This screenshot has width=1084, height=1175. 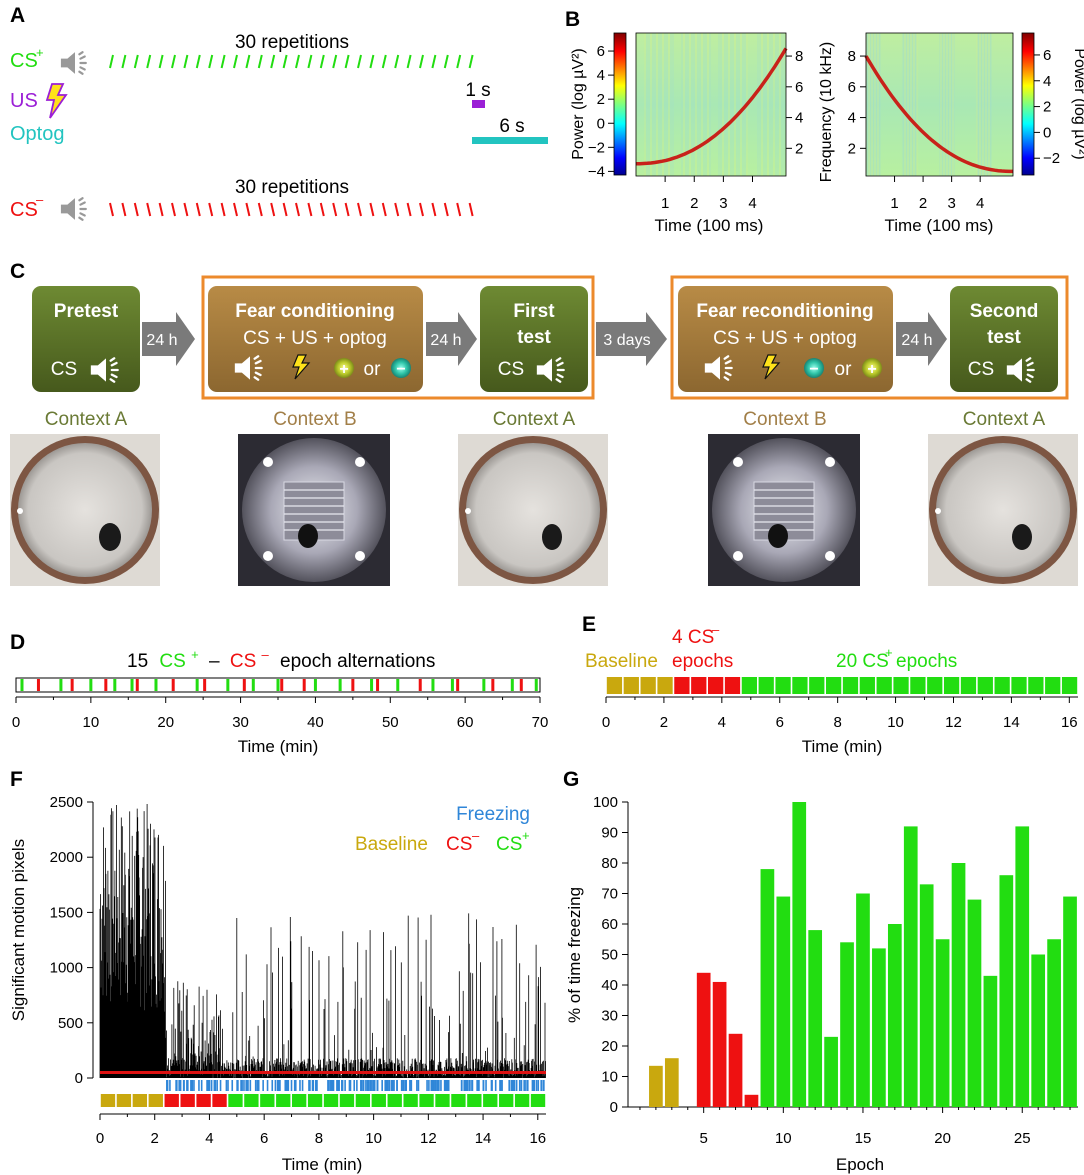 I want to click on step-pretest-sub: CS, so click(x=64, y=369).